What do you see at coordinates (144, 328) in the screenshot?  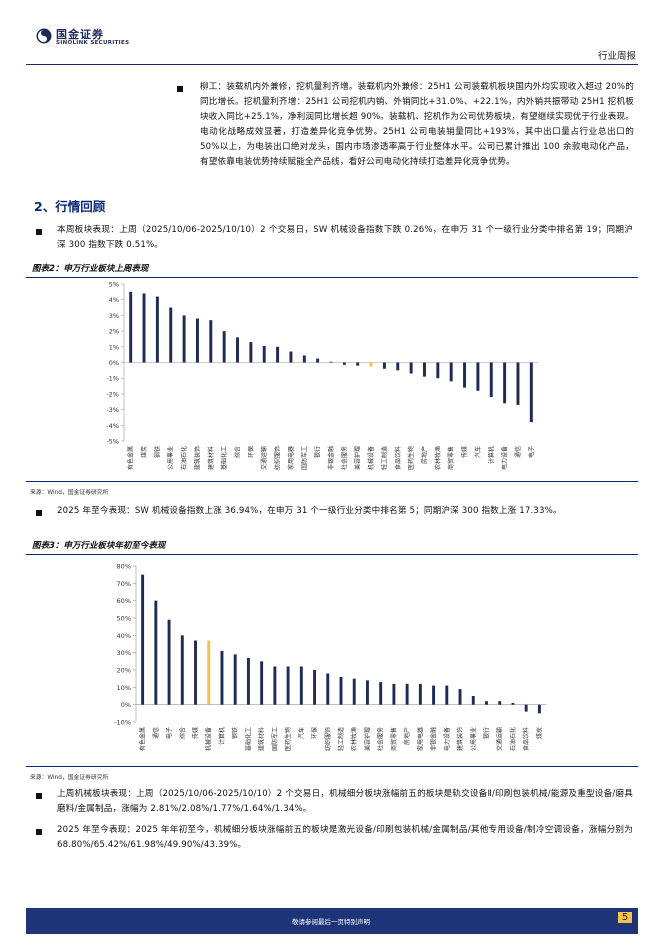 I see `bar-煤炭` at bounding box center [144, 328].